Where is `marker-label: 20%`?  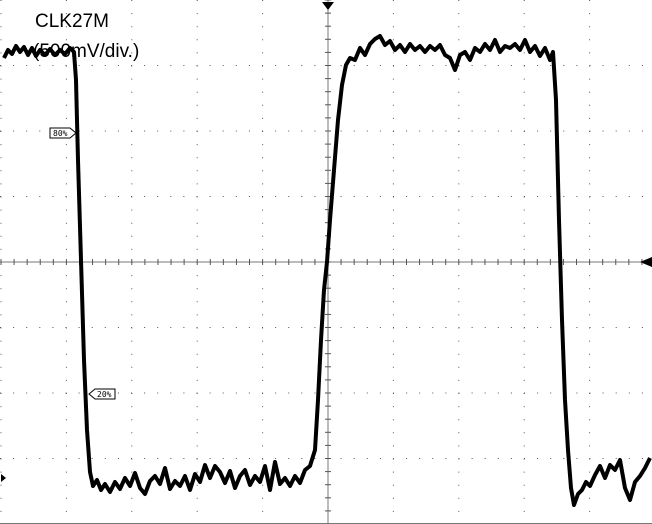
marker-label: 20% is located at coordinates (104, 394).